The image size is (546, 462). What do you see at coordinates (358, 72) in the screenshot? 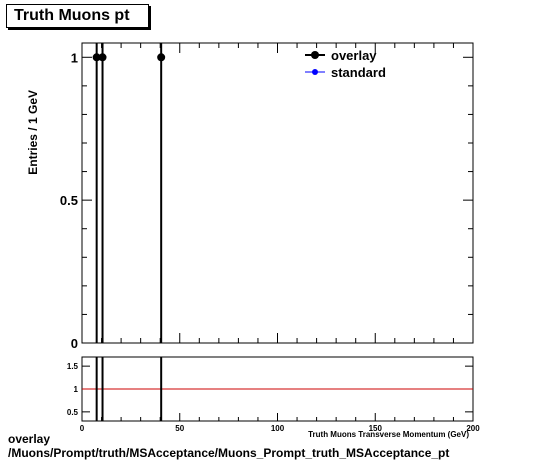
I see `legend-standard-label: standard` at bounding box center [358, 72].